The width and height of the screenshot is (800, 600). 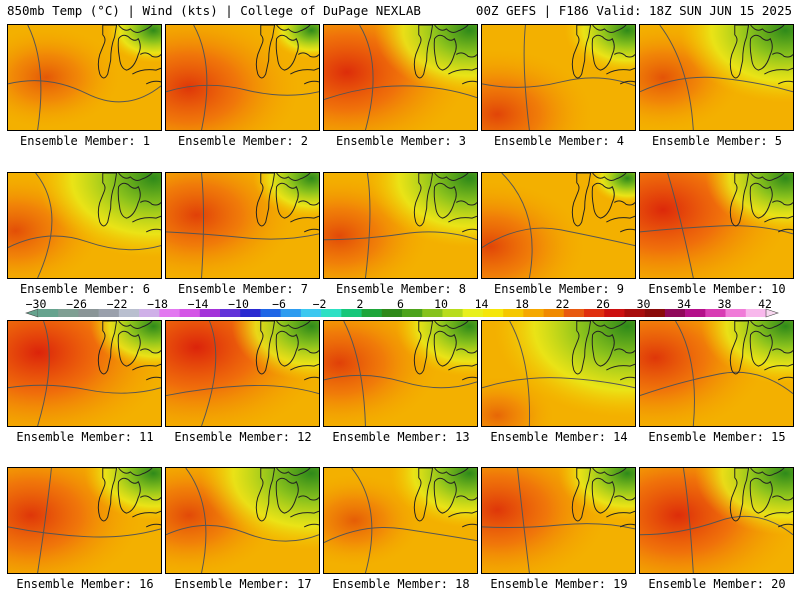 What do you see at coordinates (401, 289) in the screenshot?
I see `ensemble-member-label-8: Ensemble Member: 8` at bounding box center [401, 289].